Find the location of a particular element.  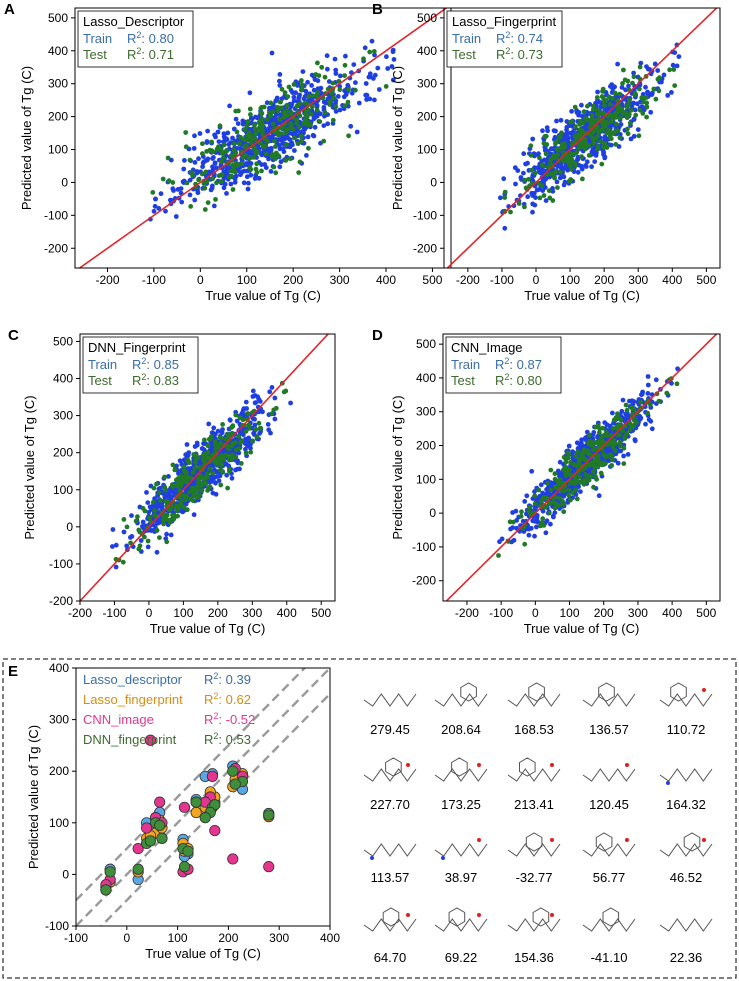

identity-line is located at coordinates (581, 467).